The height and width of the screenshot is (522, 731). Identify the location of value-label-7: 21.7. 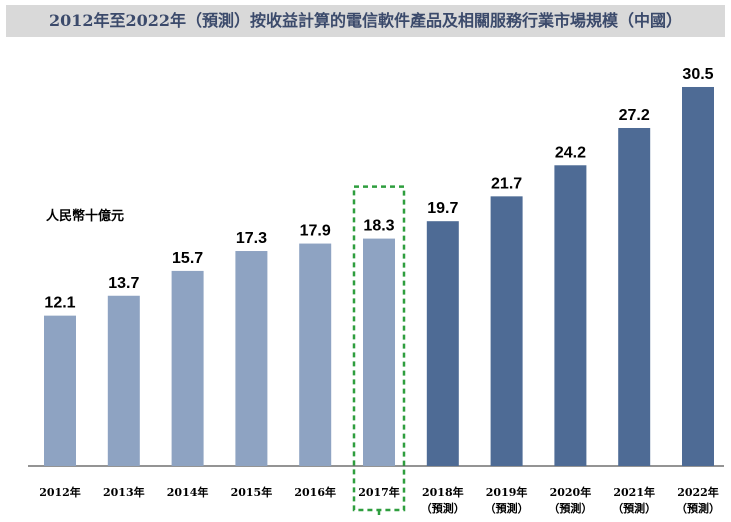
(506, 183).